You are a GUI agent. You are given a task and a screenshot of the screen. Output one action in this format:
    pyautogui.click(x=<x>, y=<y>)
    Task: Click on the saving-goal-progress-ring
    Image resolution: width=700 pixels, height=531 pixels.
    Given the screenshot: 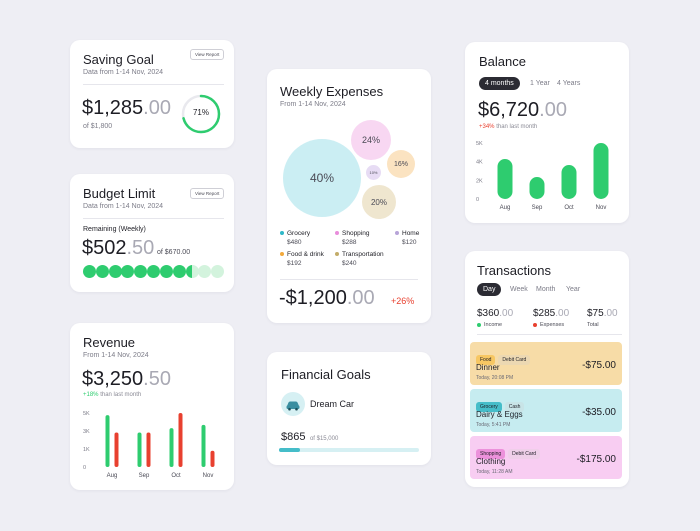 What is the action you would take?
    pyautogui.click(x=201, y=114)
    